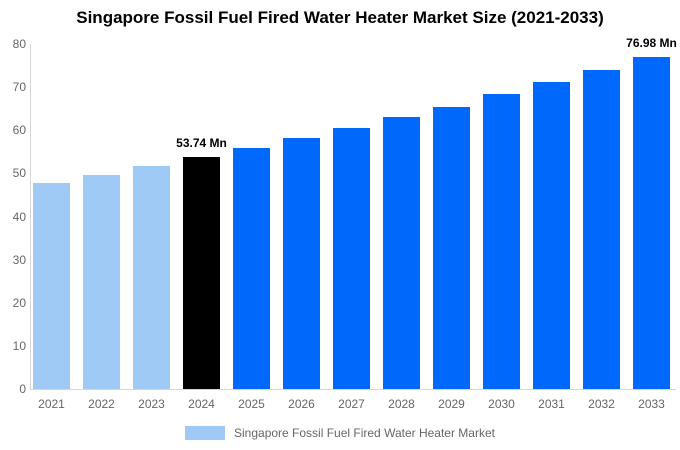 Image resolution: width=680 pixels, height=450 pixels. What do you see at coordinates (551, 235) in the screenshot?
I see `bar-2031` at bounding box center [551, 235].